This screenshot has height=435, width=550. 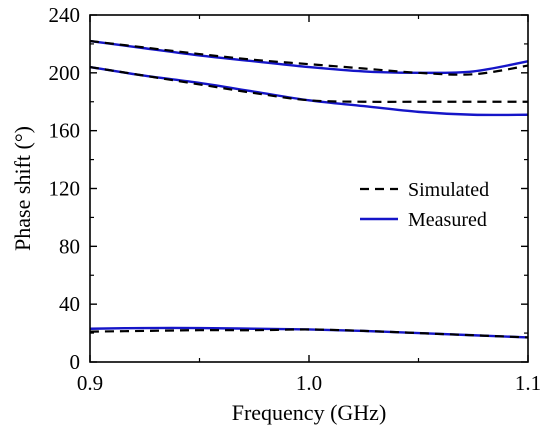 I want to click on y-tick-label: 200, so click(x=65, y=73).